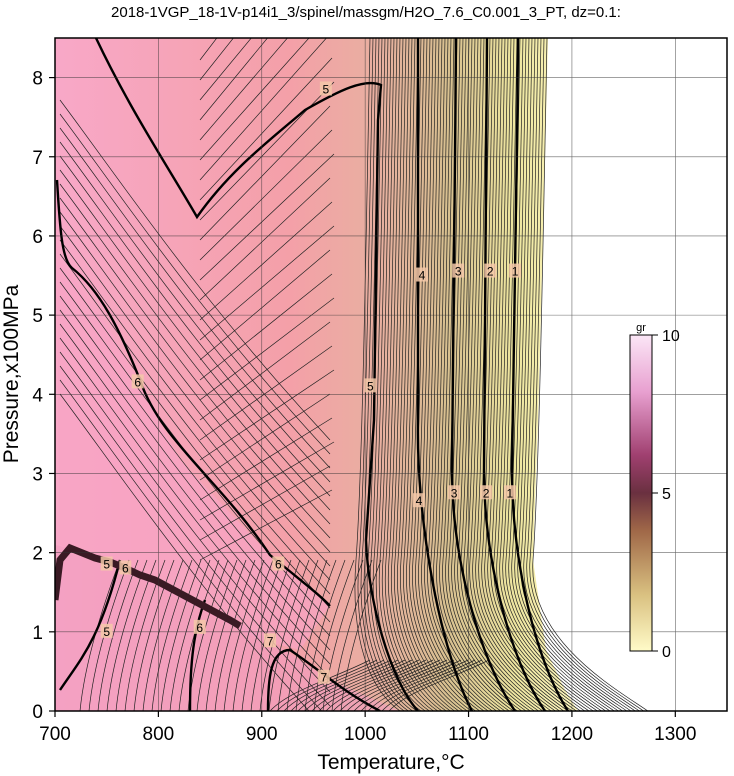  I want to click on y-axis: 0 1 2 3 4 5 6 7 8, so click(43, 396).